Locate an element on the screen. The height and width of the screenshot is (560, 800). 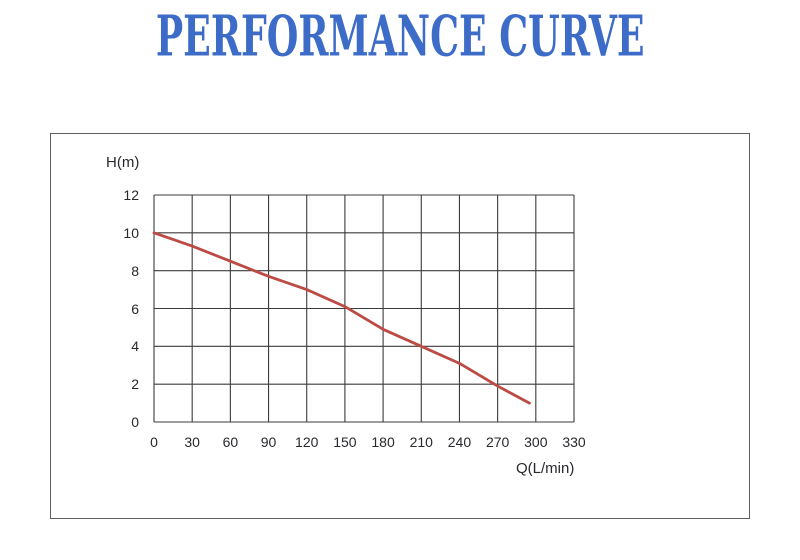
x-tick-label: 60 is located at coordinates (230, 442).